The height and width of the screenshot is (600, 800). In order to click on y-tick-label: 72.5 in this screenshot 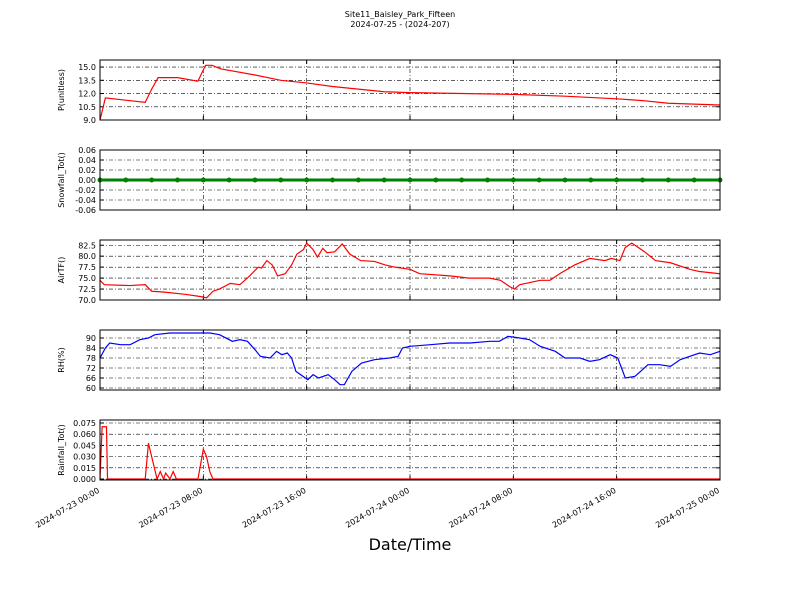, I will do `click(87, 289)`.